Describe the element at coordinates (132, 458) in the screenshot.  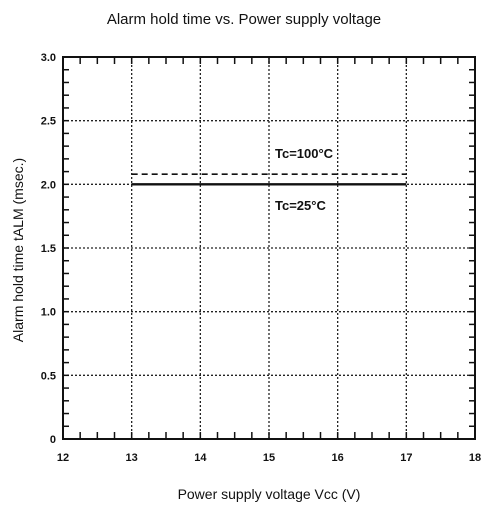
I see `x-tick-label: 13` at that location.